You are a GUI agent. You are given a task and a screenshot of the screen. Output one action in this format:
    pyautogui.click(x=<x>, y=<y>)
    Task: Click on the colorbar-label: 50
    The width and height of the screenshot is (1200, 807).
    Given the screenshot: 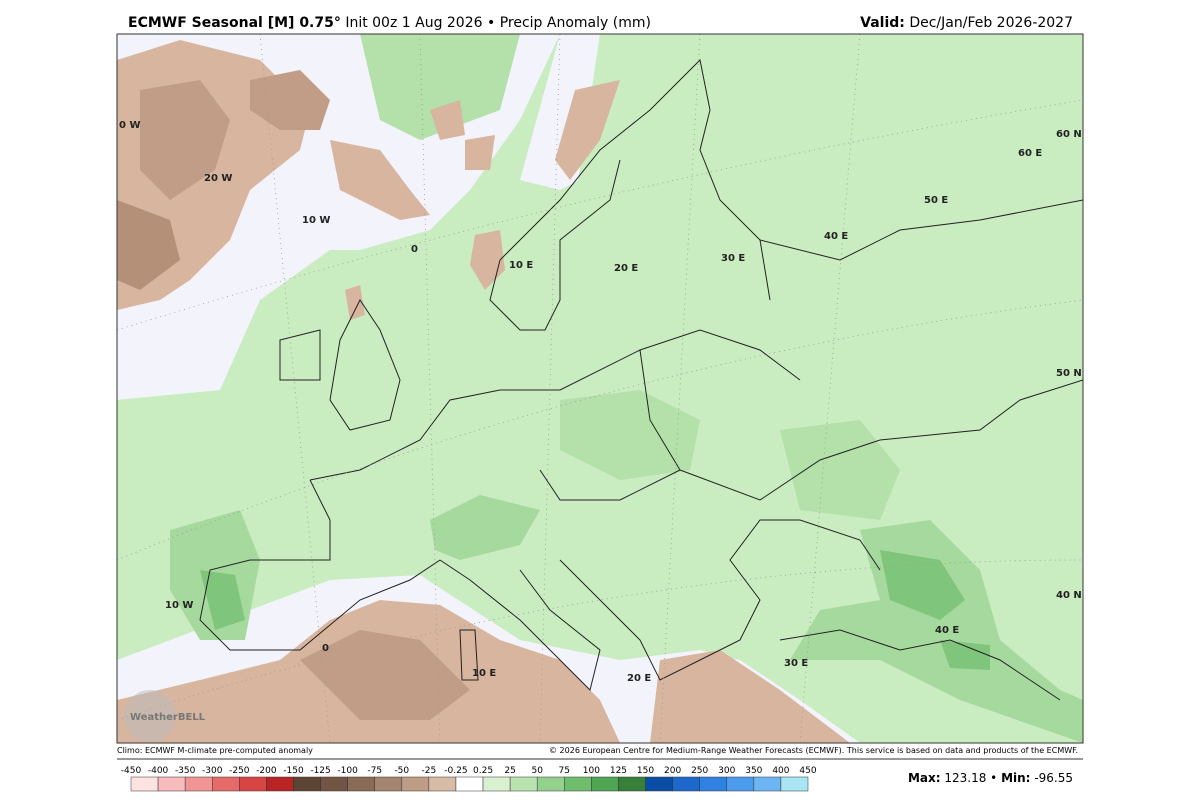 What is the action you would take?
    pyautogui.click(x=537, y=771)
    